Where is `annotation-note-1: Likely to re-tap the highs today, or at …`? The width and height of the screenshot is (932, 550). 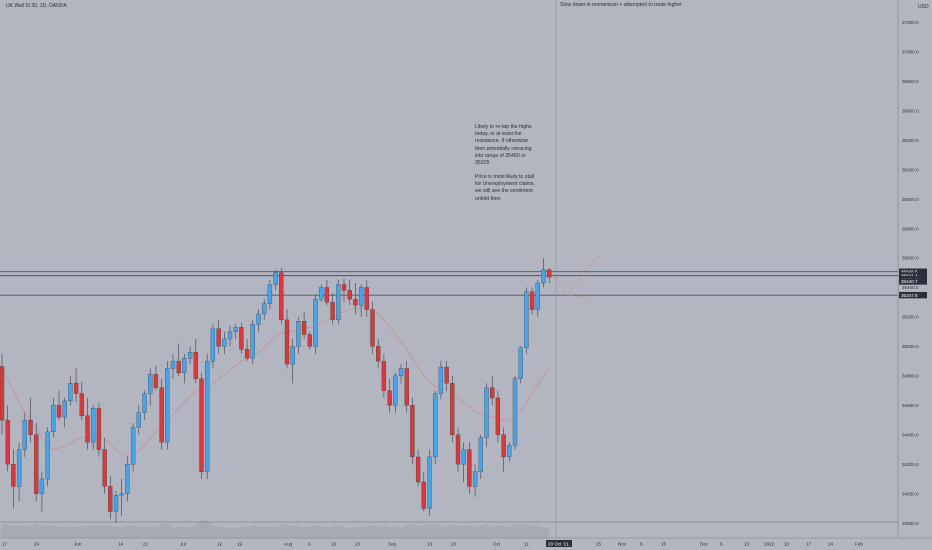 annotation-note-1: Likely to re-tap the highs today, or at … is located at coordinates (503, 145).